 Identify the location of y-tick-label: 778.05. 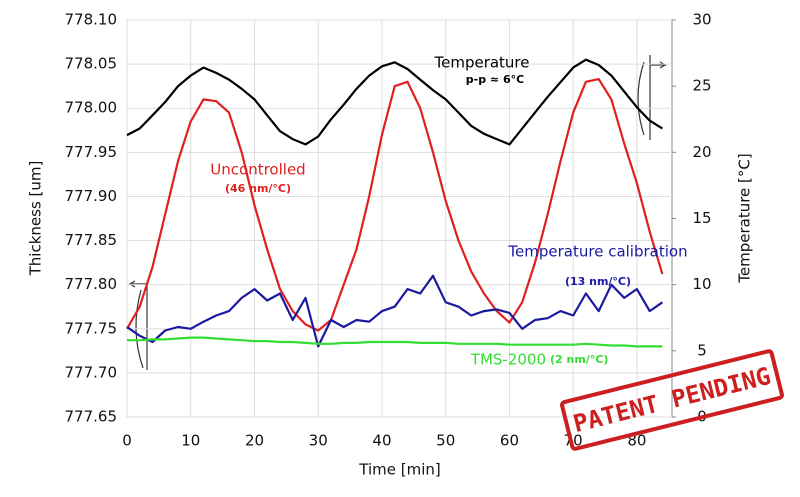
(91, 64).